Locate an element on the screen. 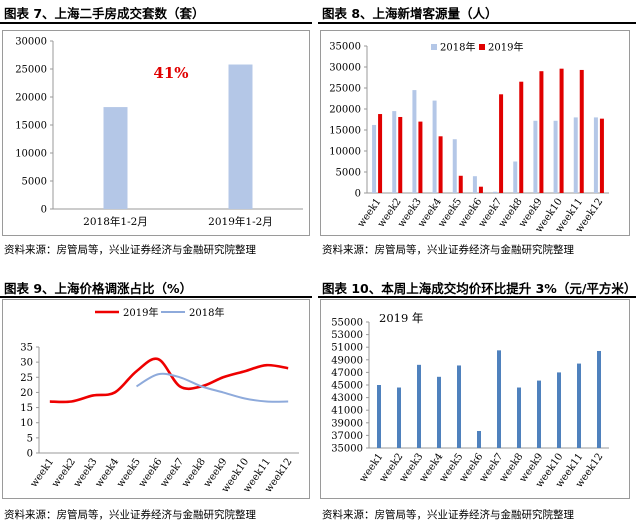  y-tick-label: 30 is located at coordinates (26, 363).